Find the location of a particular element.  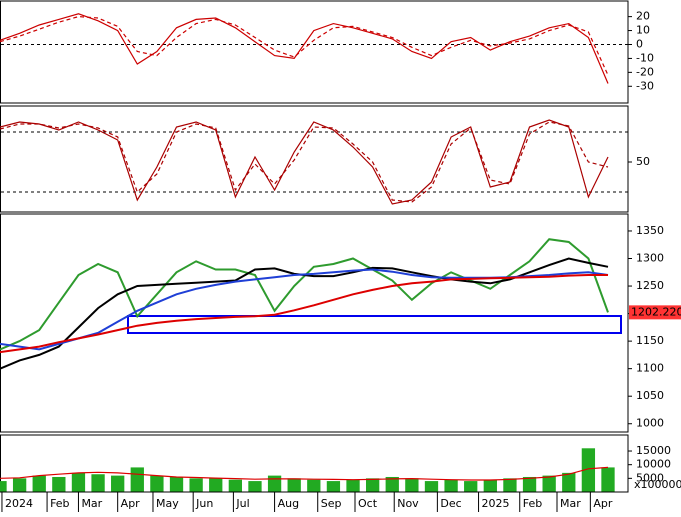

y-tick-label: 50 is located at coordinates (643, 161).